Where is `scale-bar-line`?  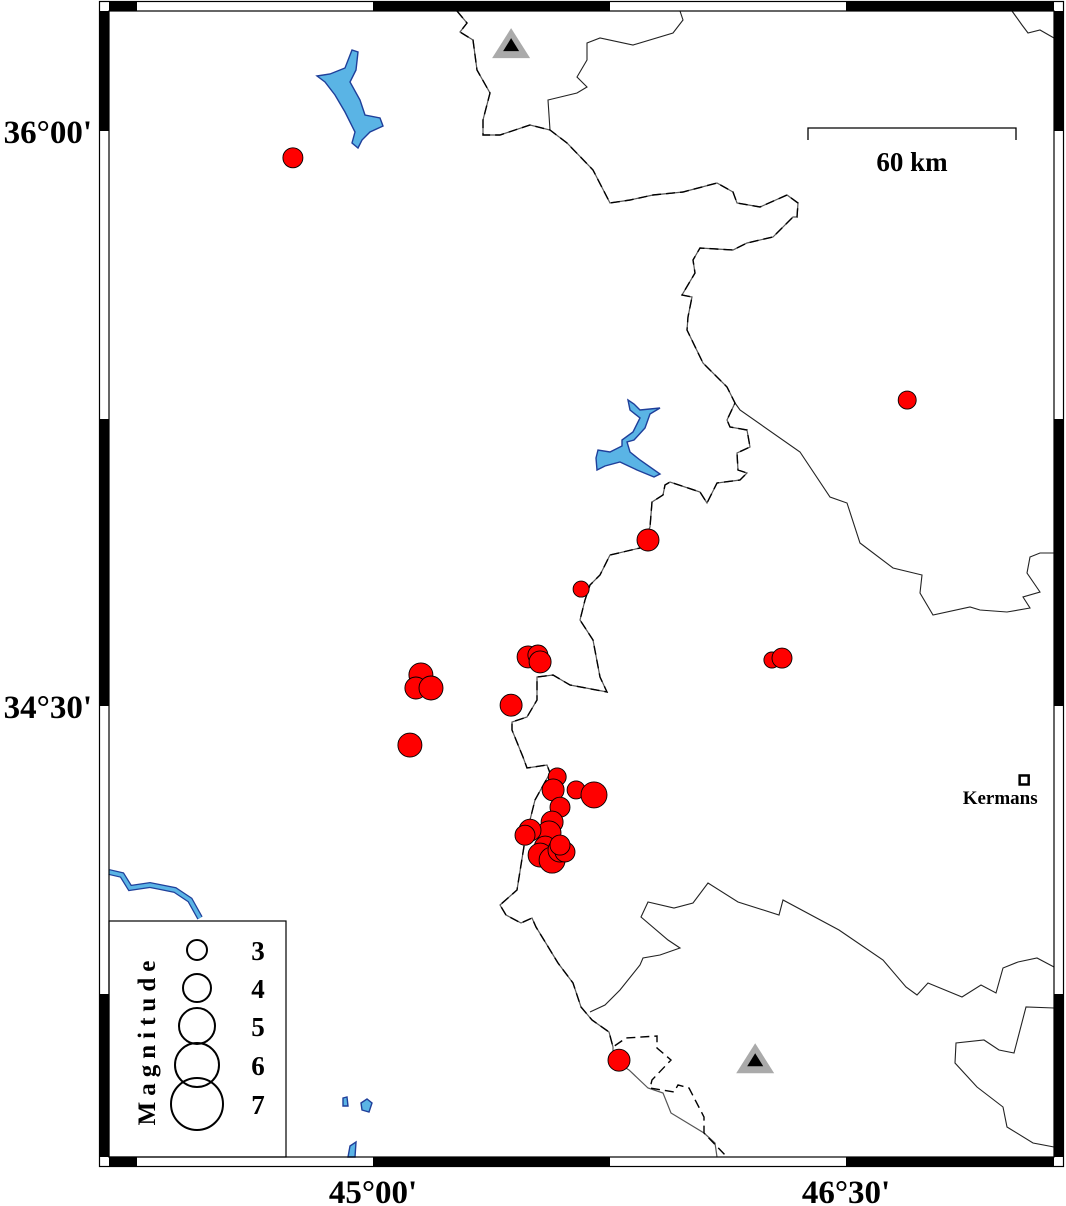 scale-bar-line is located at coordinates (912, 133).